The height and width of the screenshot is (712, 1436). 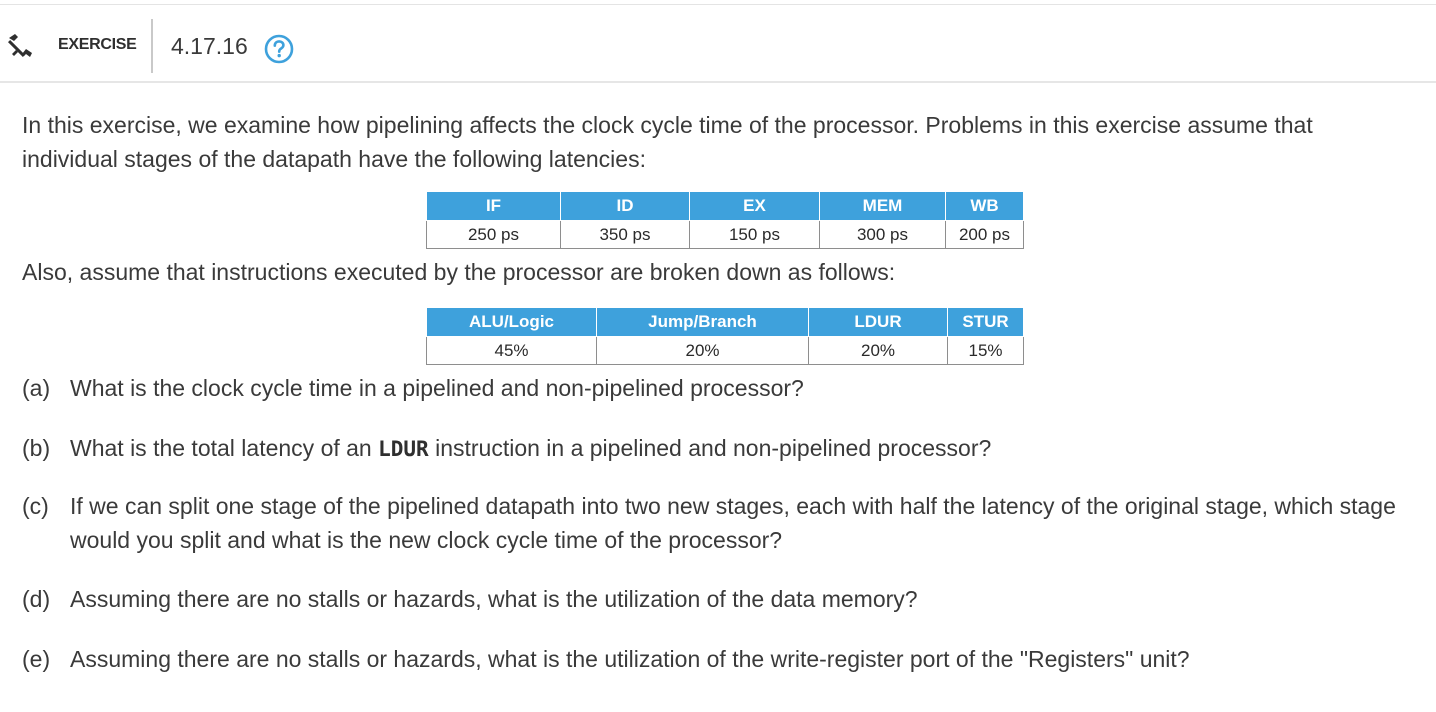 I want to click on ldur-code: LDUR, so click(x=403, y=449).